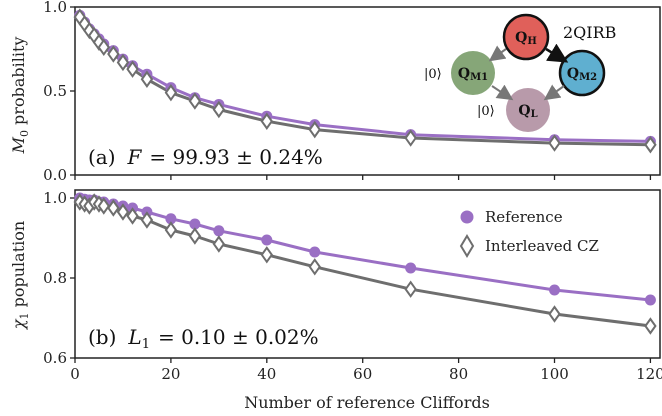  I want to click on panel-a-ylabel: M0 probability, so click(20, 96).